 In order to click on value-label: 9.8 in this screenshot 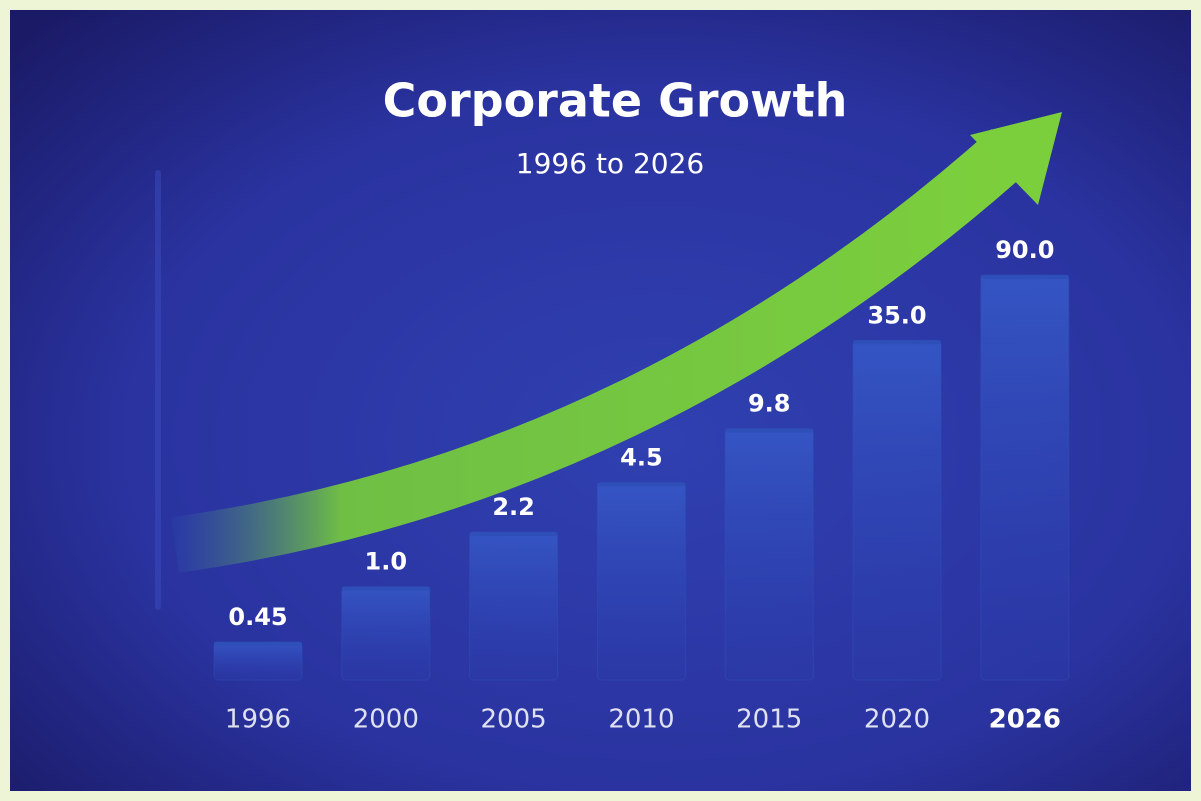, I will do `click(769, 404)`.